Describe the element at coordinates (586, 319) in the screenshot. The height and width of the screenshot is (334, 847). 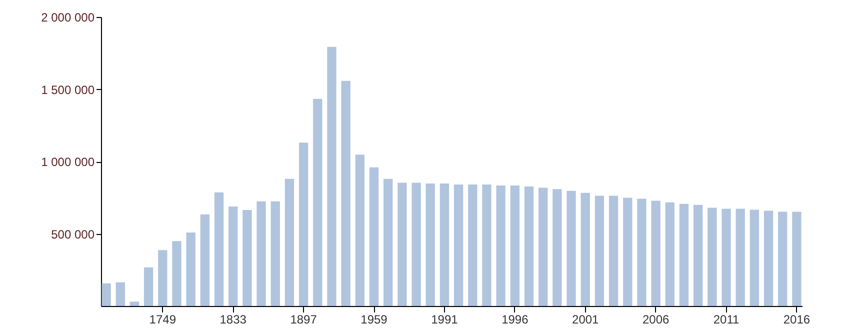
I see `x-tick-label: 2001` at that location.